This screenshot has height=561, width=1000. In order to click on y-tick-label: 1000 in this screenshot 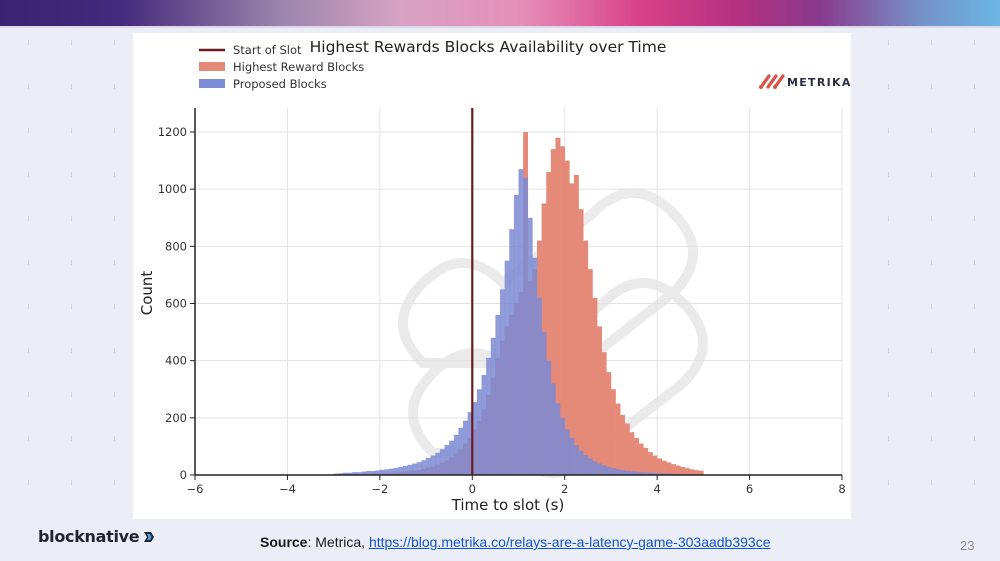, I will do `click(172, 189)`.